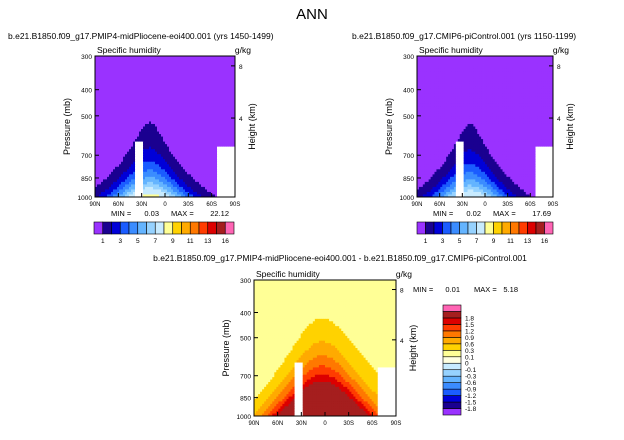 This screenshot has width=624, height=440. What do you see at coordinates (118, 205) in the screenshot?
I see `x-tick-label: 60N` at bounding box center [118, 205].